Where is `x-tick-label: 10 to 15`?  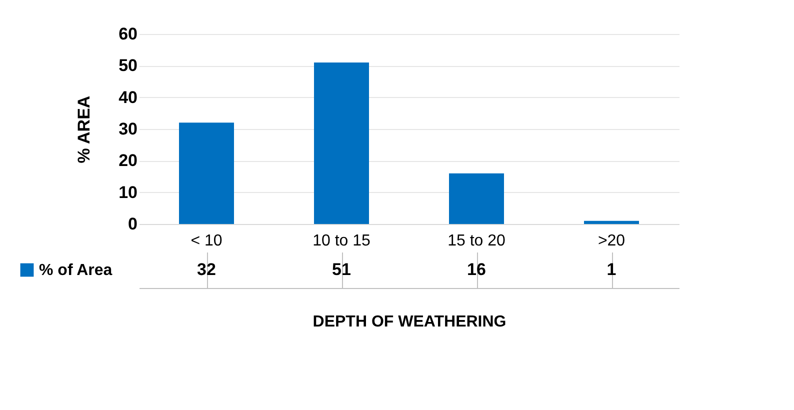
x-tick-label: 10 to 15 is located at coordinates (341, 241).